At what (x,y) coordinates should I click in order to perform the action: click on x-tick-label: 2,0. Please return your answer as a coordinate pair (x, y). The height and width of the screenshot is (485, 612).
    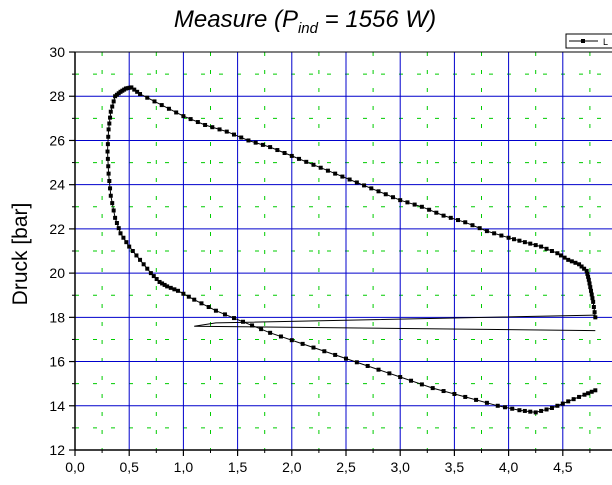
    Looking at the image, I should click on (292, 467).